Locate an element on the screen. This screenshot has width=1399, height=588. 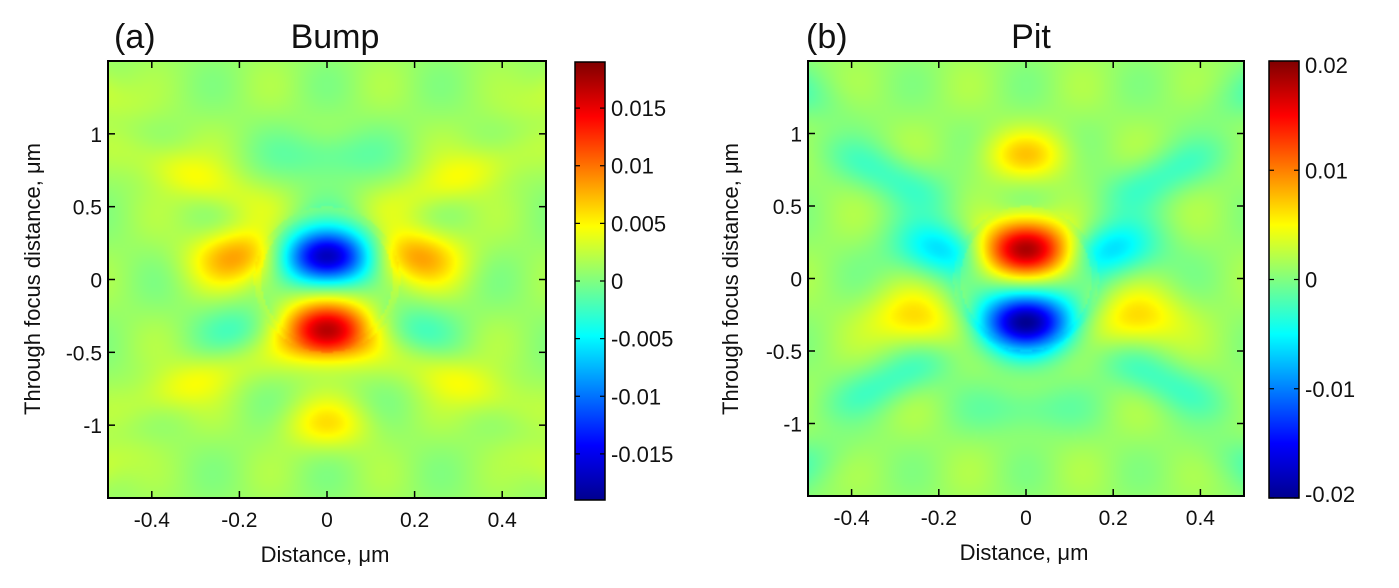
y-axis-label-a: Through focus distance, μm is located at coordinates (32, 279).